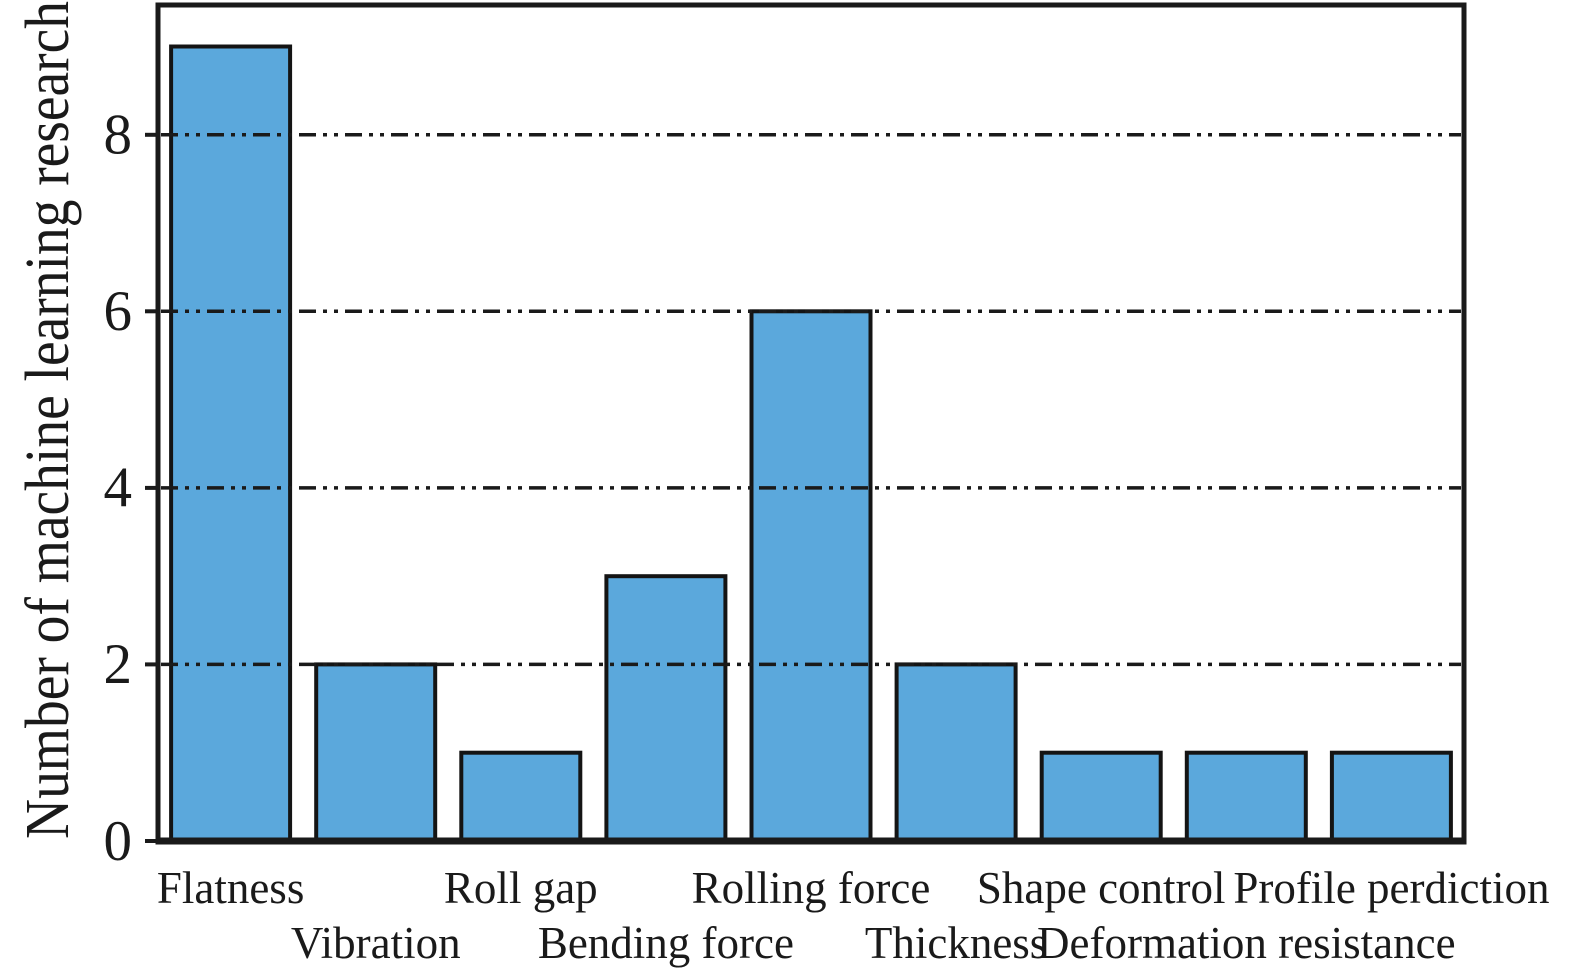 This screenshot has width=1575, height=969. I want to click on category-label-profile-perdiction: Profile perdiction, so click(1391, 888).